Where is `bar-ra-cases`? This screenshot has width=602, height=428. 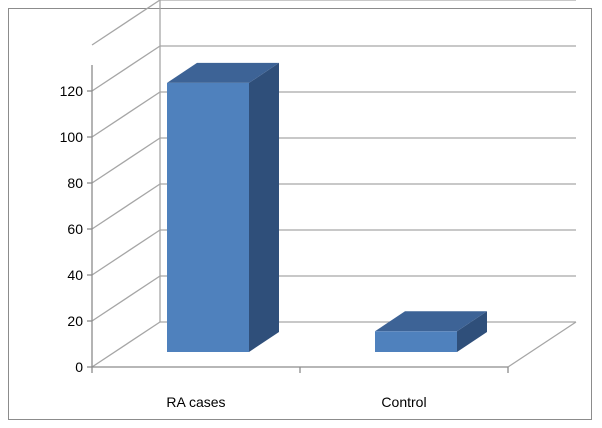
bar-ra-cases is located at coordinates (223, 207).